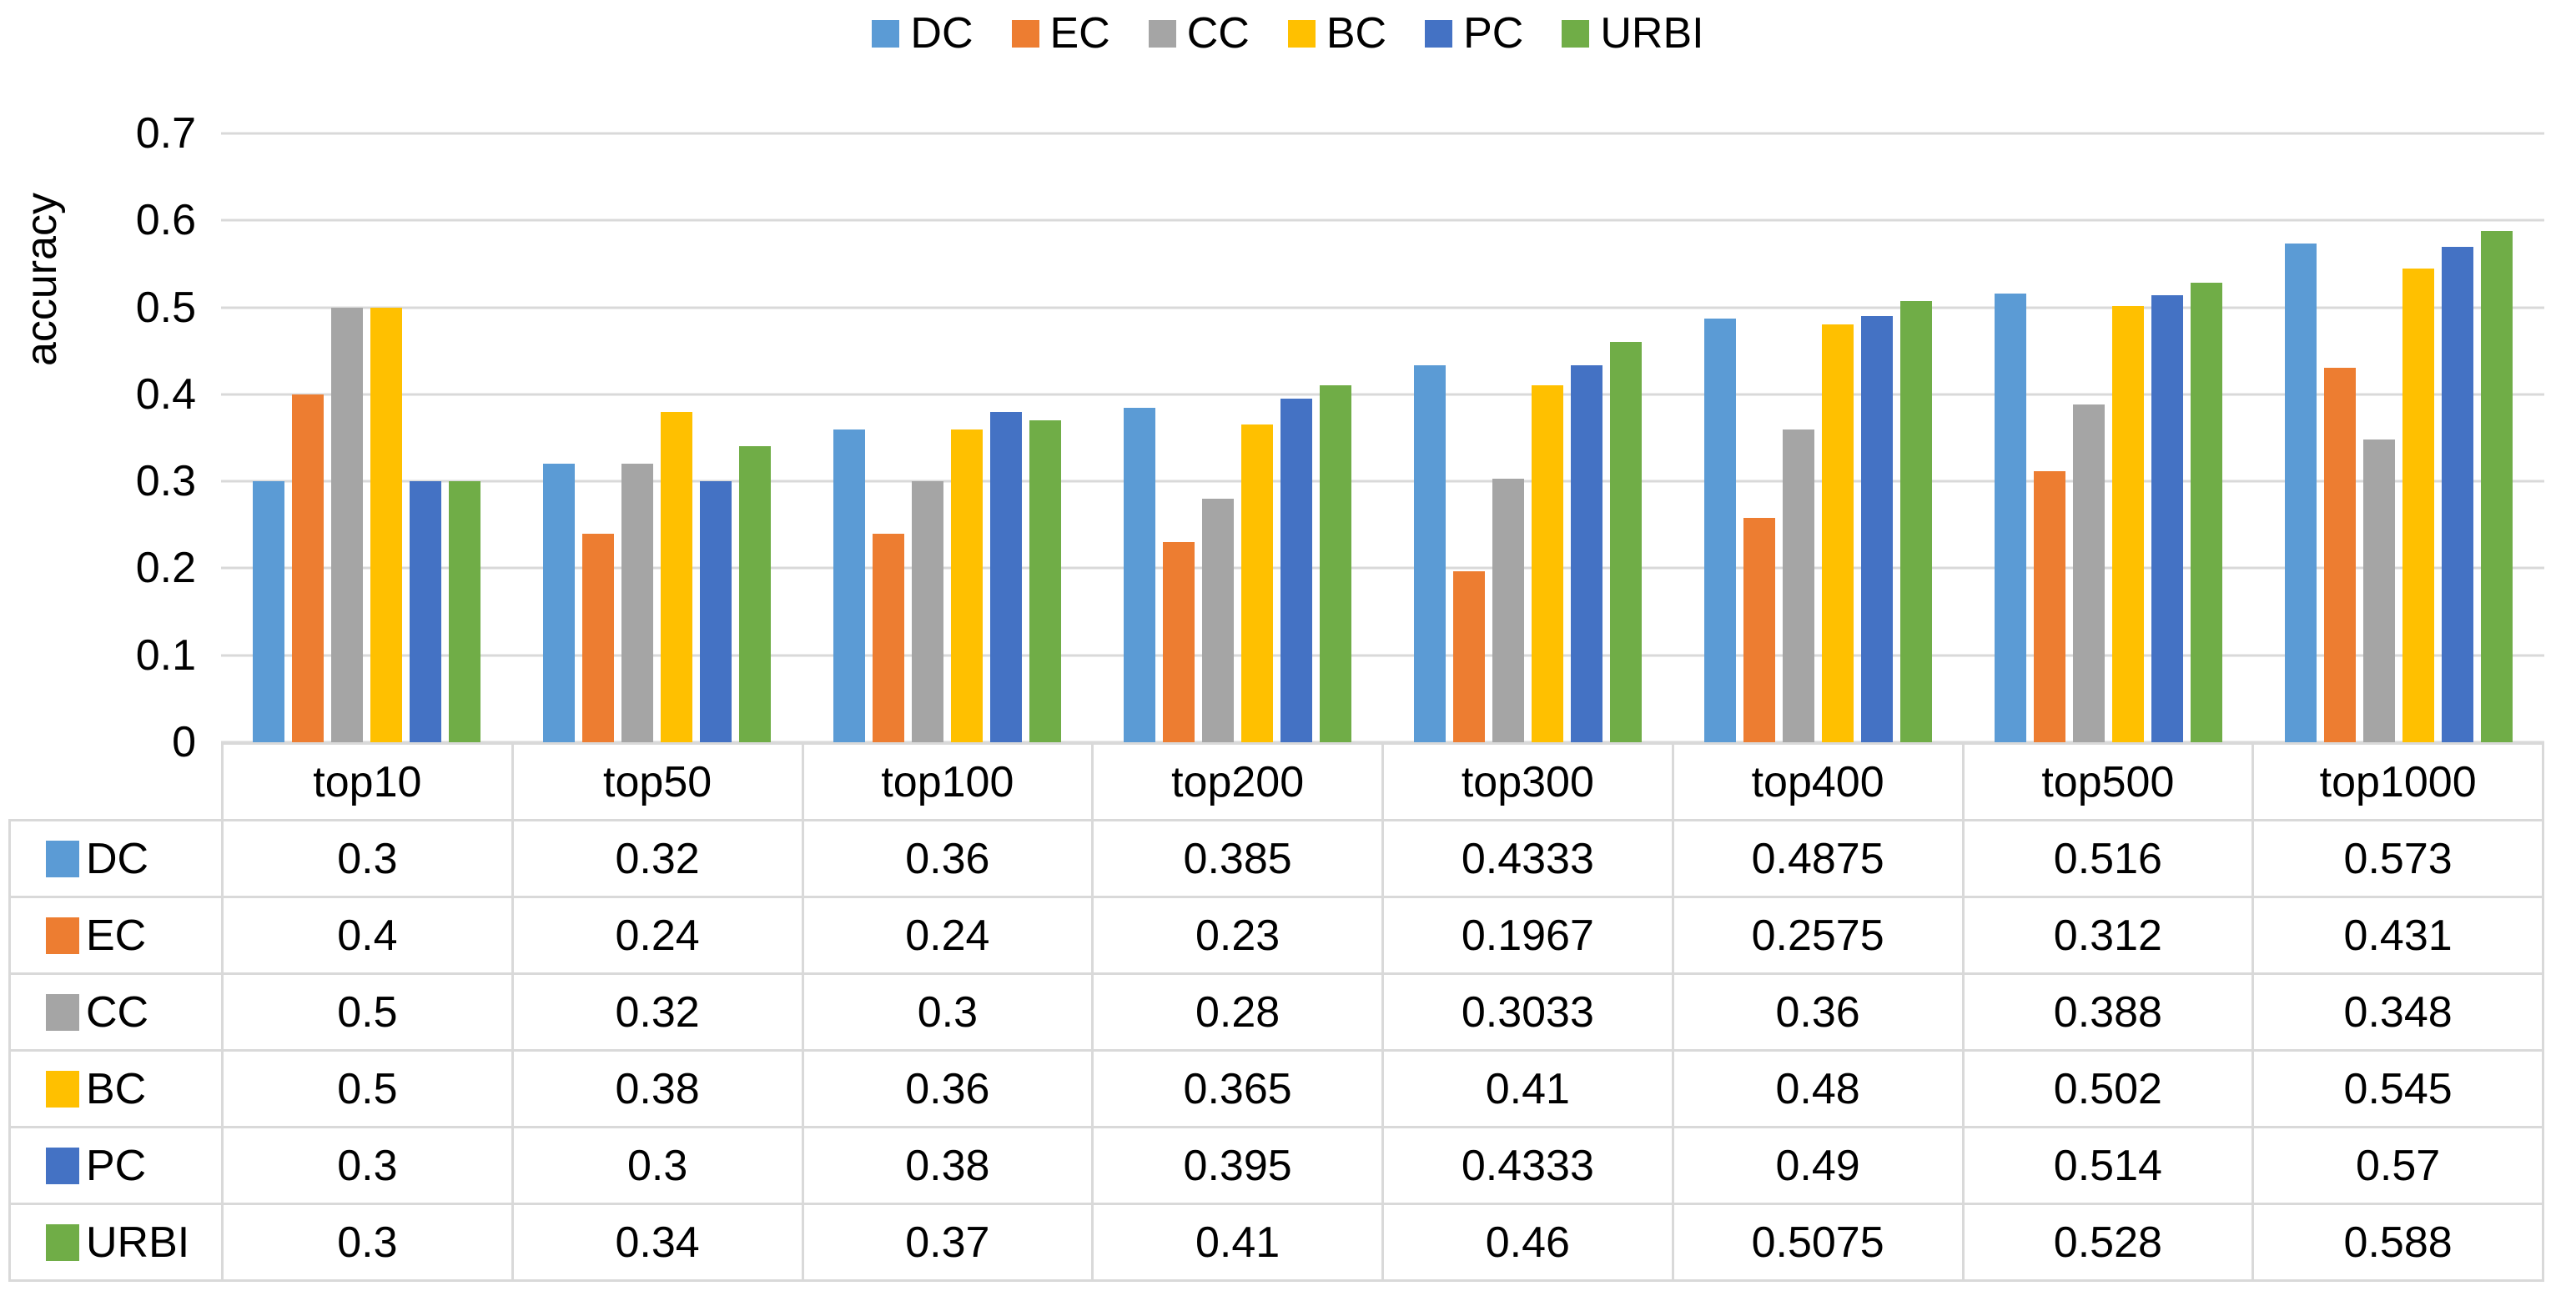 The image size is (2576, 1301). Describe the element at coordinates (1237, 936) in the screenshot. I see `table-cell-ec-top200: 0.23` at that location.